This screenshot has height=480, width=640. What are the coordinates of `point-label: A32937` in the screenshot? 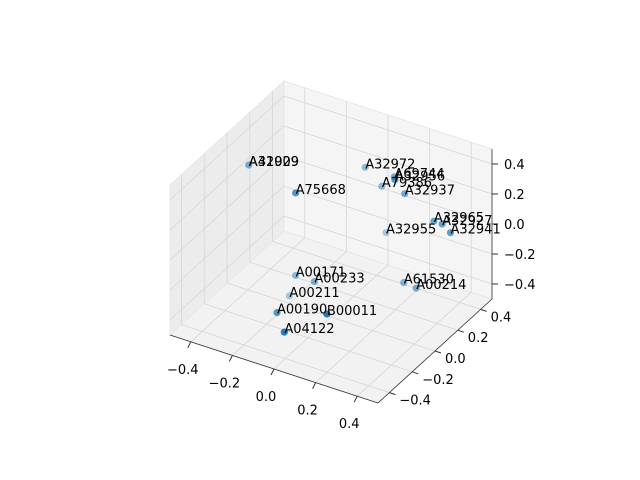 It's located at (430, 191).